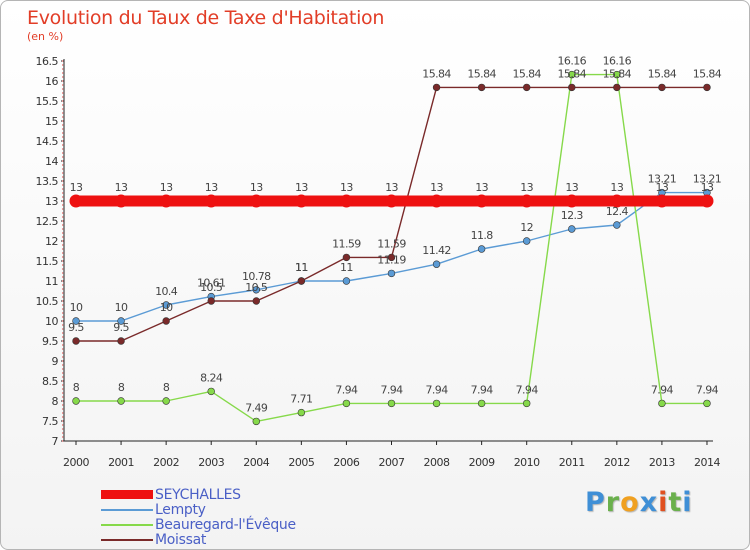  I want to click on data-label: 7.71, so click(301, 399).